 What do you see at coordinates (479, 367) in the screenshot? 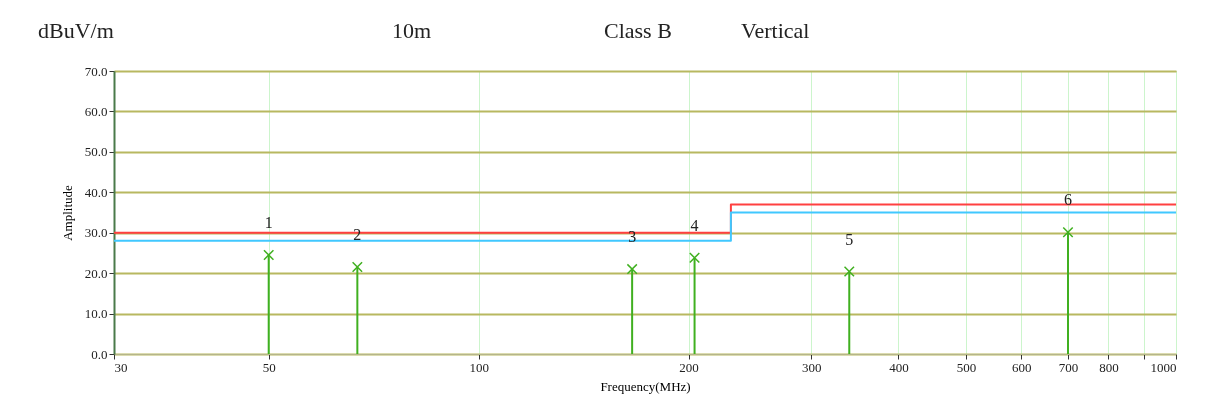
I see `x-tick-label: 100` at bounding box center [479, 367].